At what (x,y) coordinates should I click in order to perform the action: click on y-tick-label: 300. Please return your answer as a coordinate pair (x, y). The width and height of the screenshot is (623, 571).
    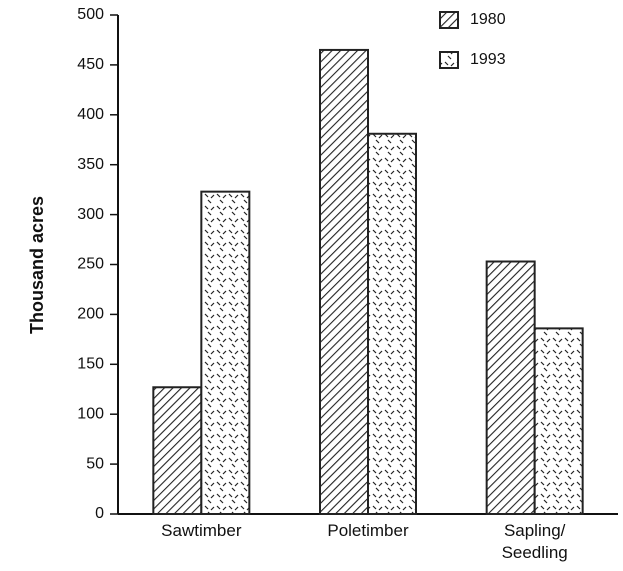
    Looking at the image, I should click on (90, 214).